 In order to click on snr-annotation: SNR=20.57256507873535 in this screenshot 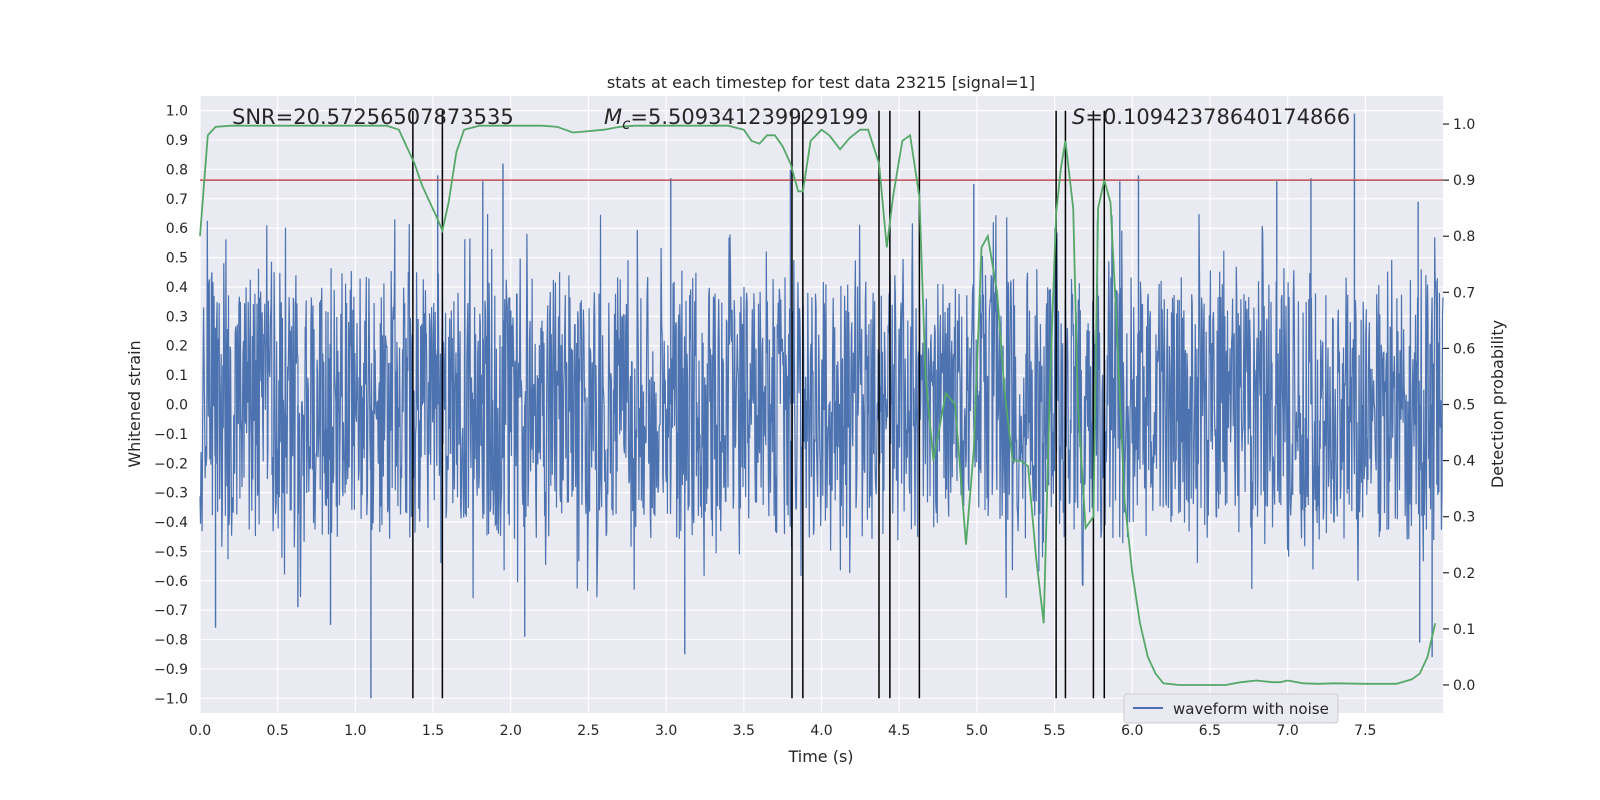, I will do `click(373, 117)`.